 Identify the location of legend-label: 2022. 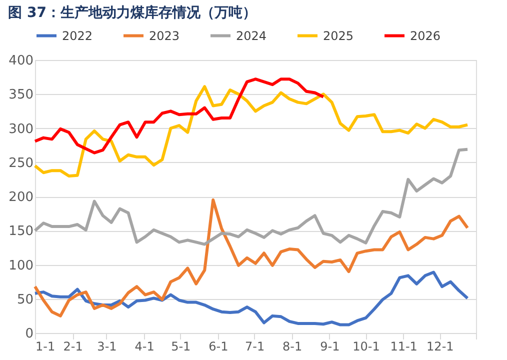
(77, 35).